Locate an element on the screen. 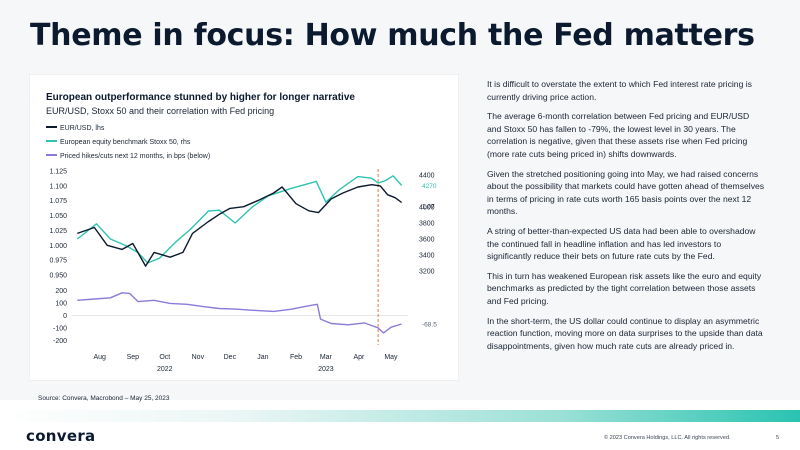 This screenshot has height=450, width=800. page-number: 5 is located at coordinates (778, 438).